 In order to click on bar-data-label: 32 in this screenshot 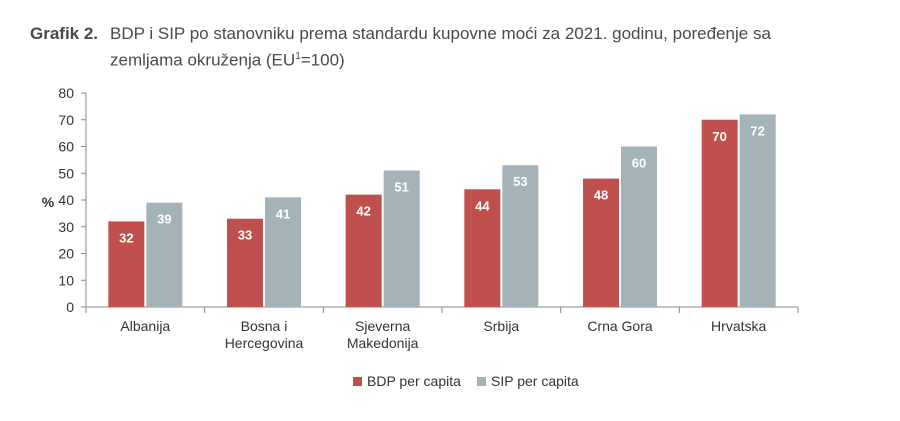, I will do `click(126, 237)`.